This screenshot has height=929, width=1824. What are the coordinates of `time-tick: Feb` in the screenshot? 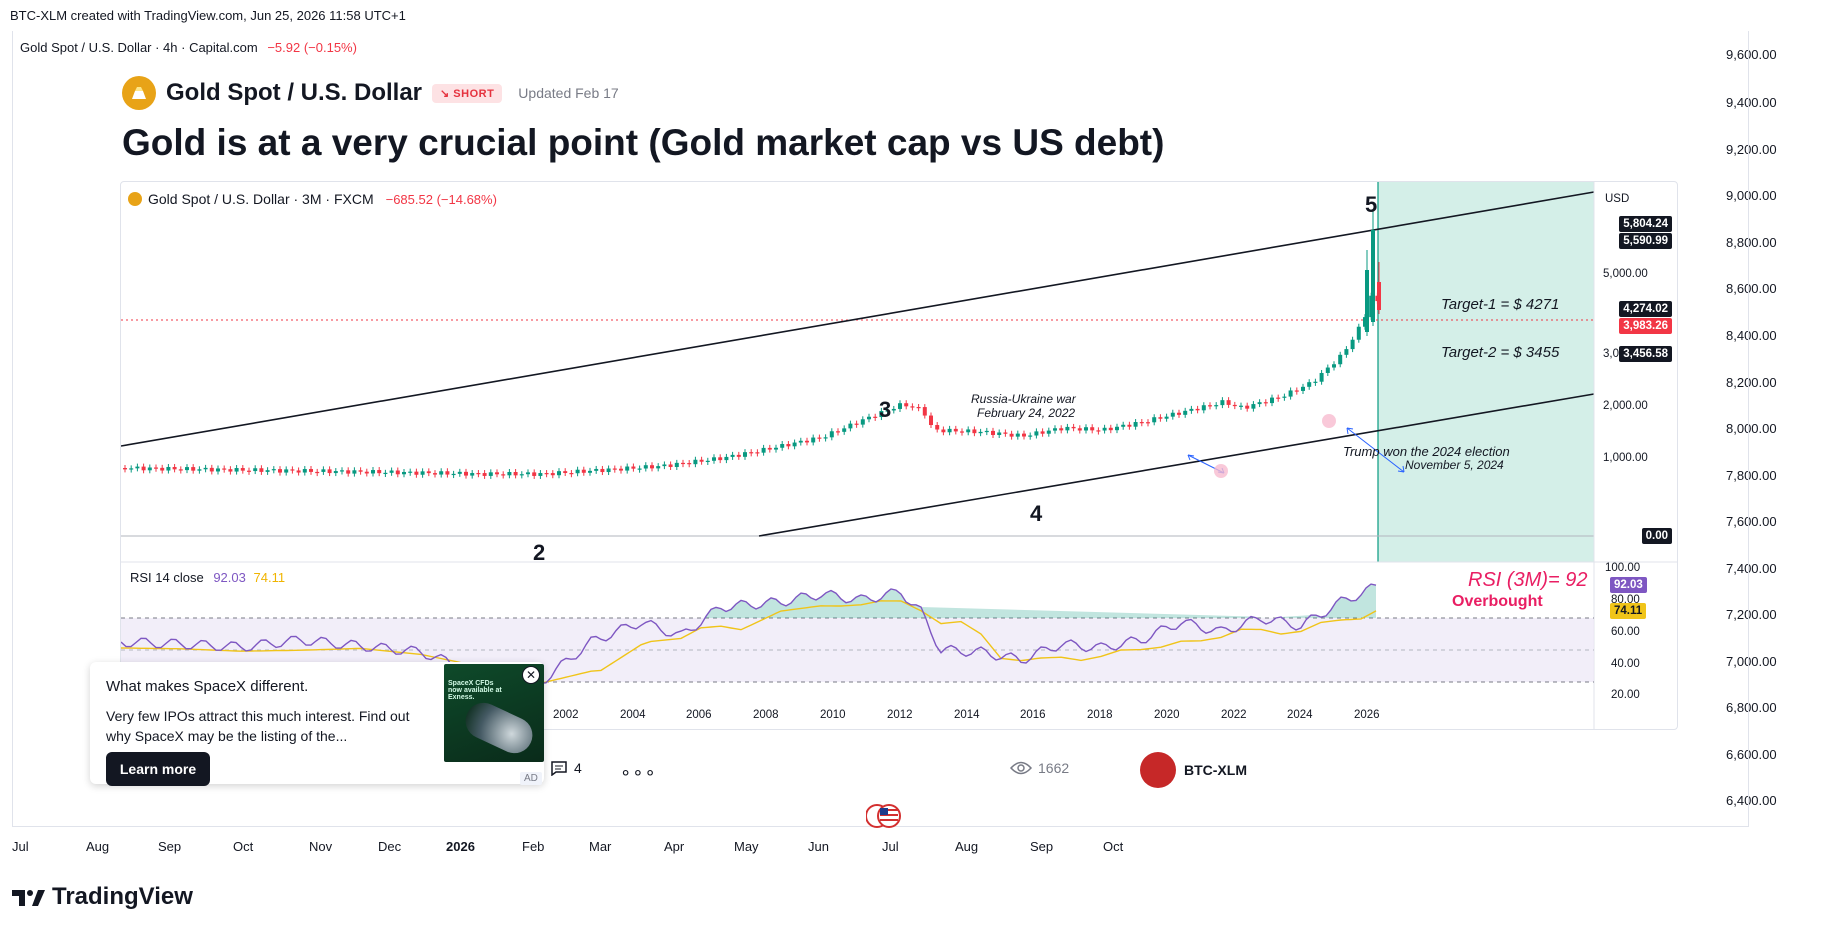 It's located at (533, 846).